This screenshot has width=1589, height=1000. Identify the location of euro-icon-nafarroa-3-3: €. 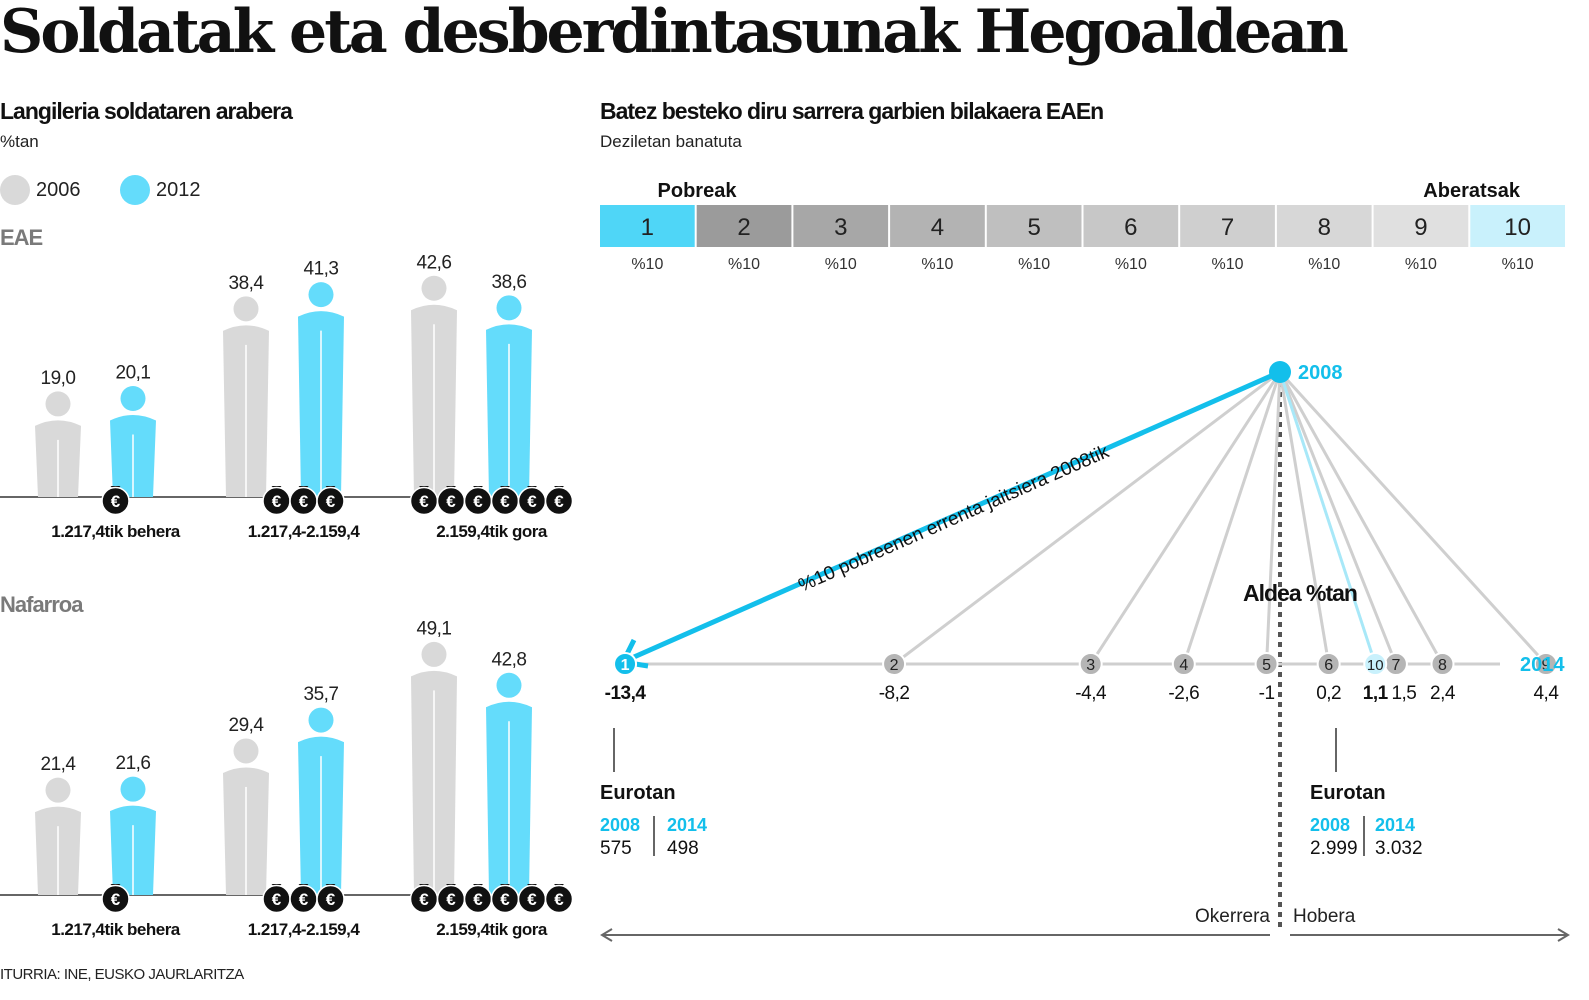
(478, 899).